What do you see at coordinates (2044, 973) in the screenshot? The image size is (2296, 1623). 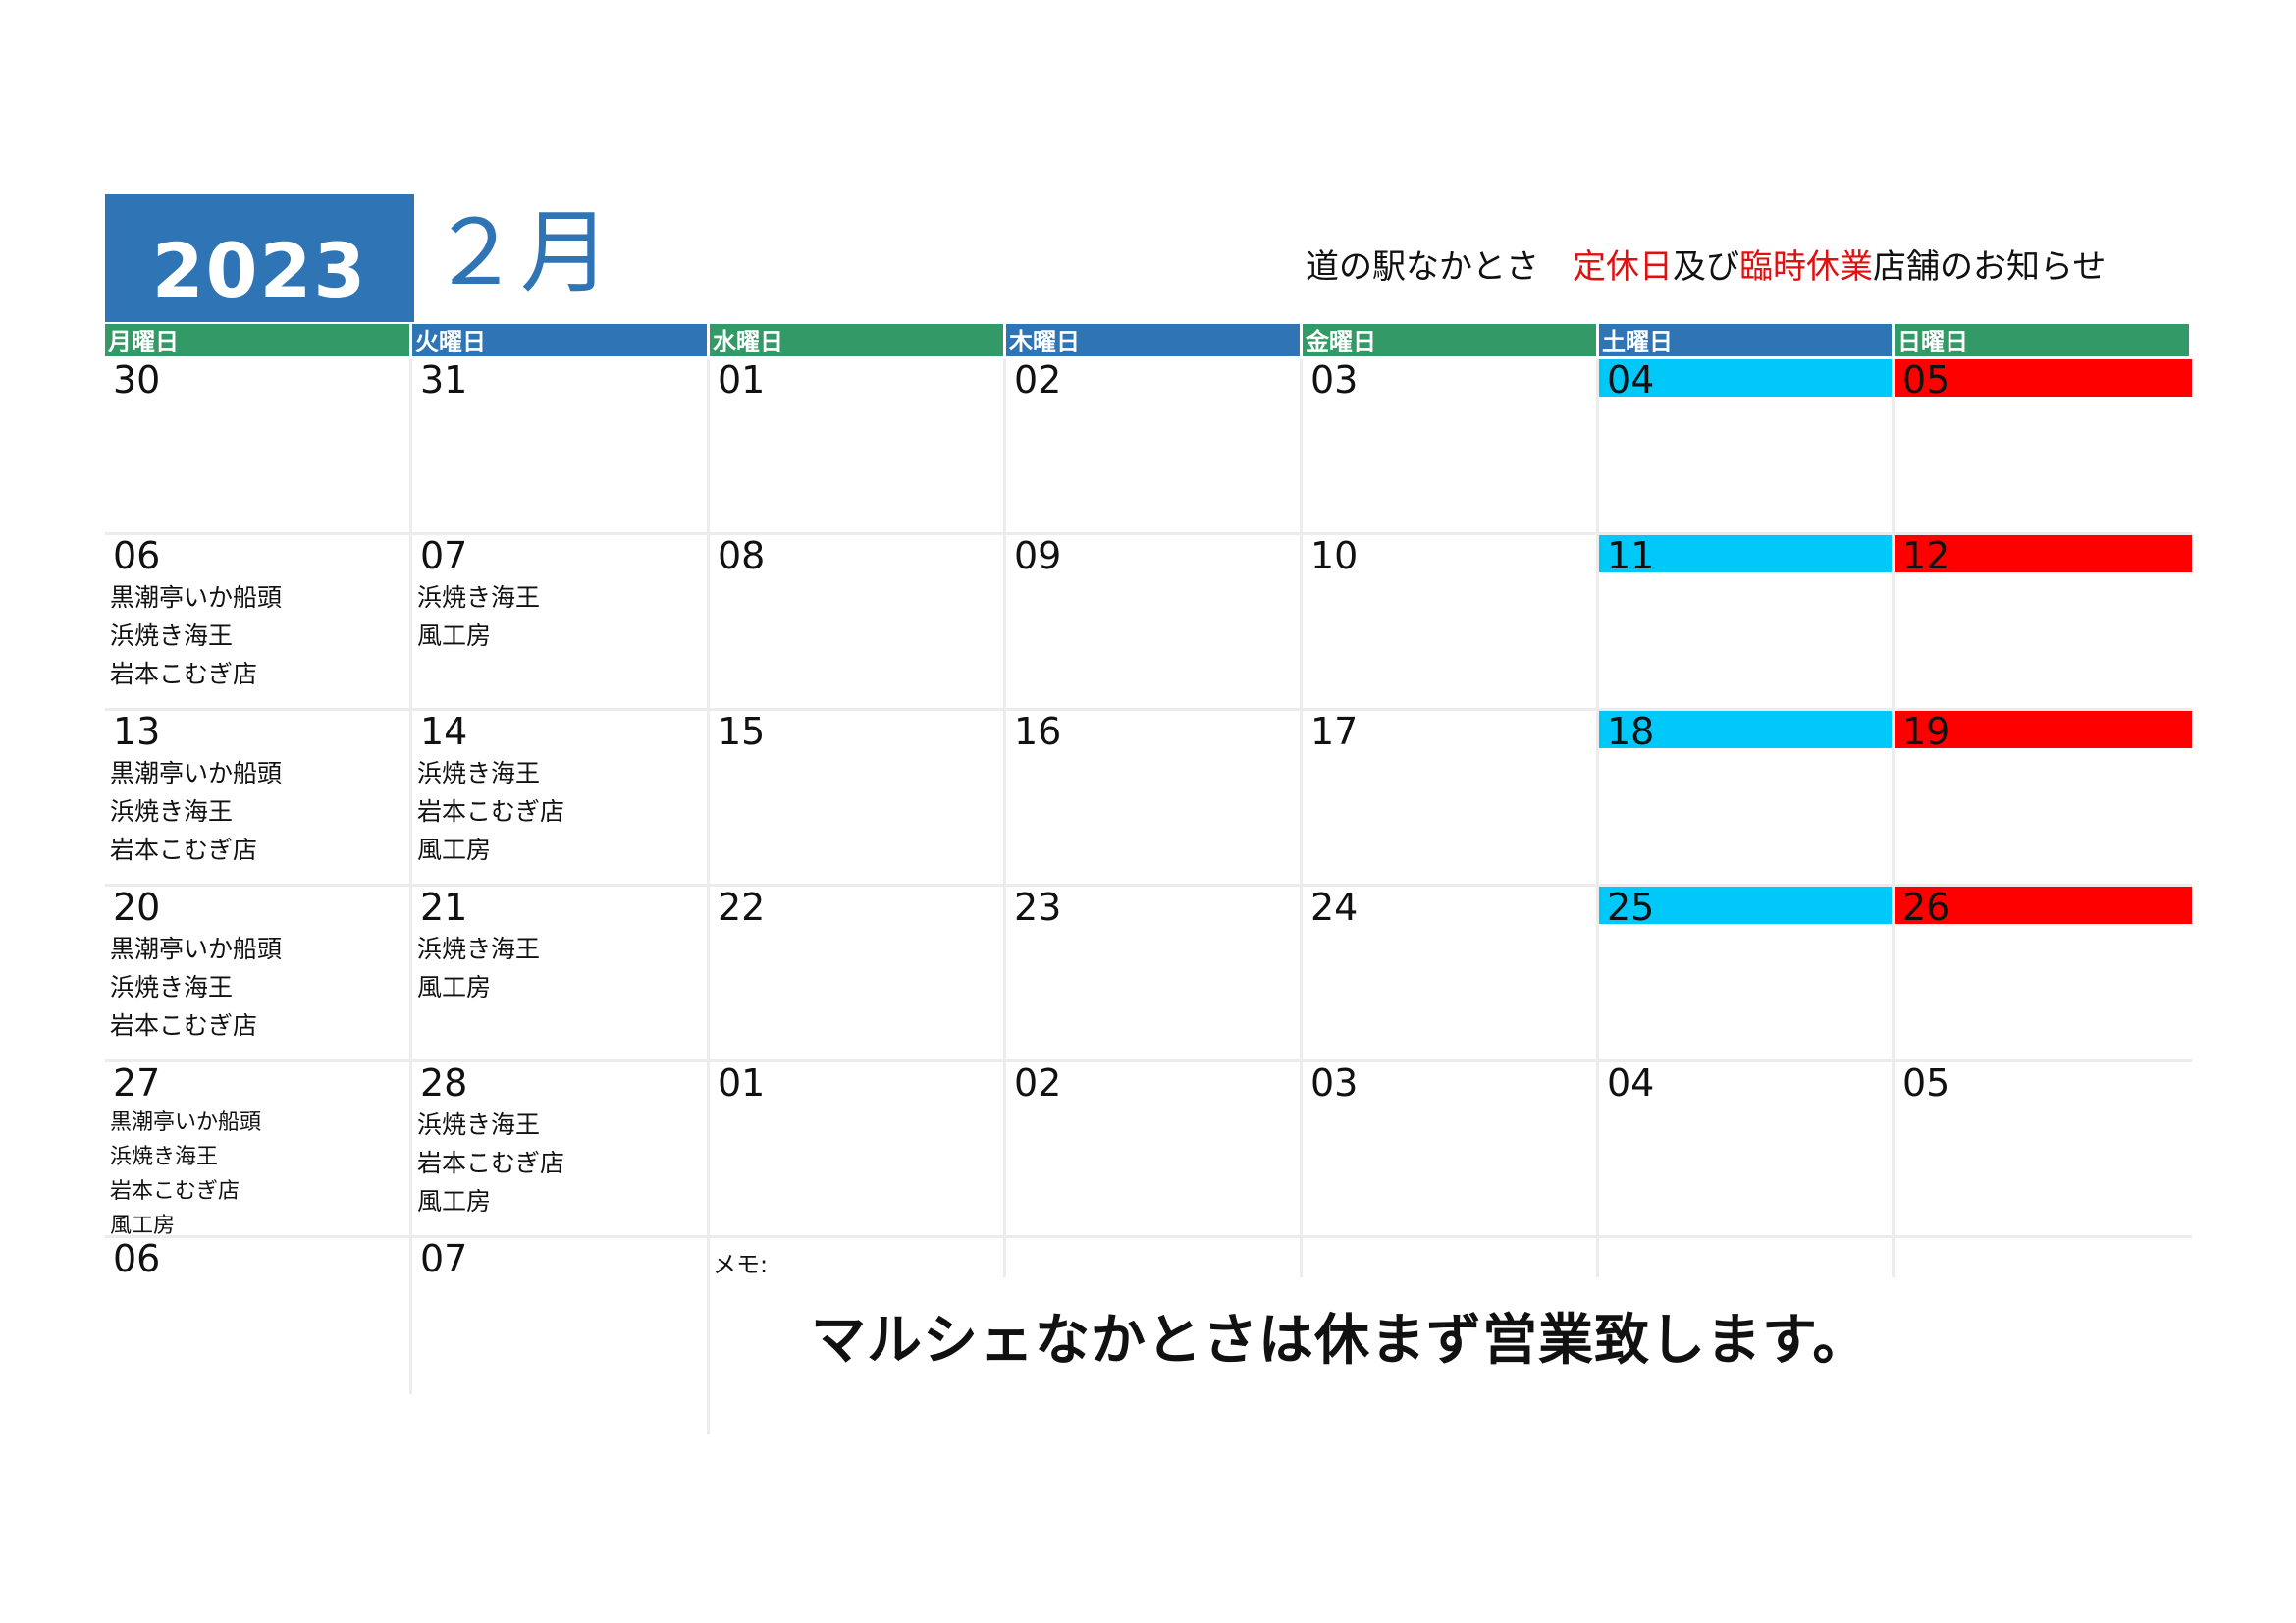 I see `day-cell: 26` at bounding box center [2044, 973].